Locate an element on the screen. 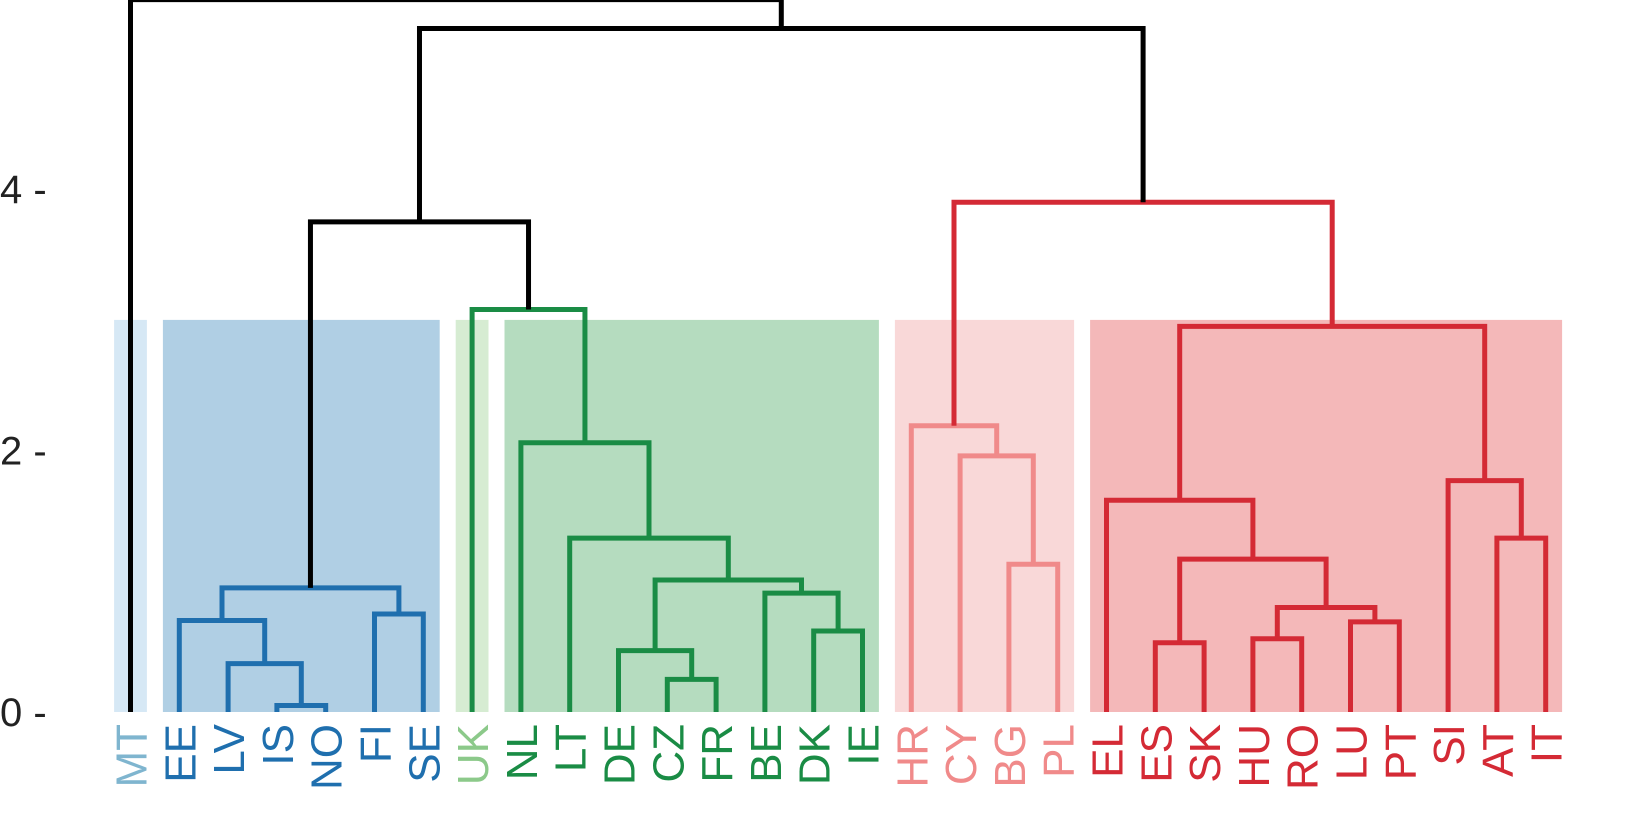 This screenshot has height=821, width=1631. leaf-label-bg: BG is located at coordinates (1010, 756).